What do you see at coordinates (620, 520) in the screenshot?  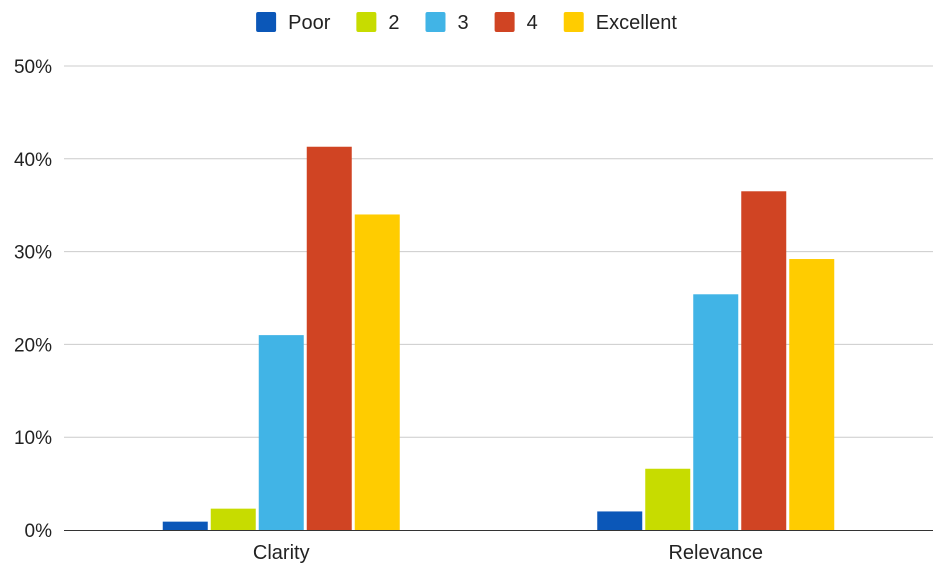 I see `bar-relevance-poor` at bounding box center [620, 520].